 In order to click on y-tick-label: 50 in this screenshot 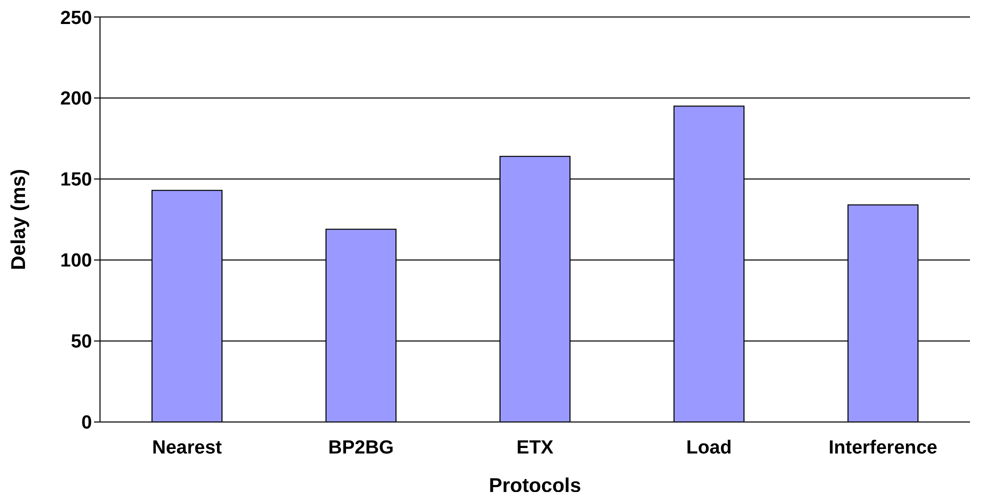, I will do `click(81, 342)`.